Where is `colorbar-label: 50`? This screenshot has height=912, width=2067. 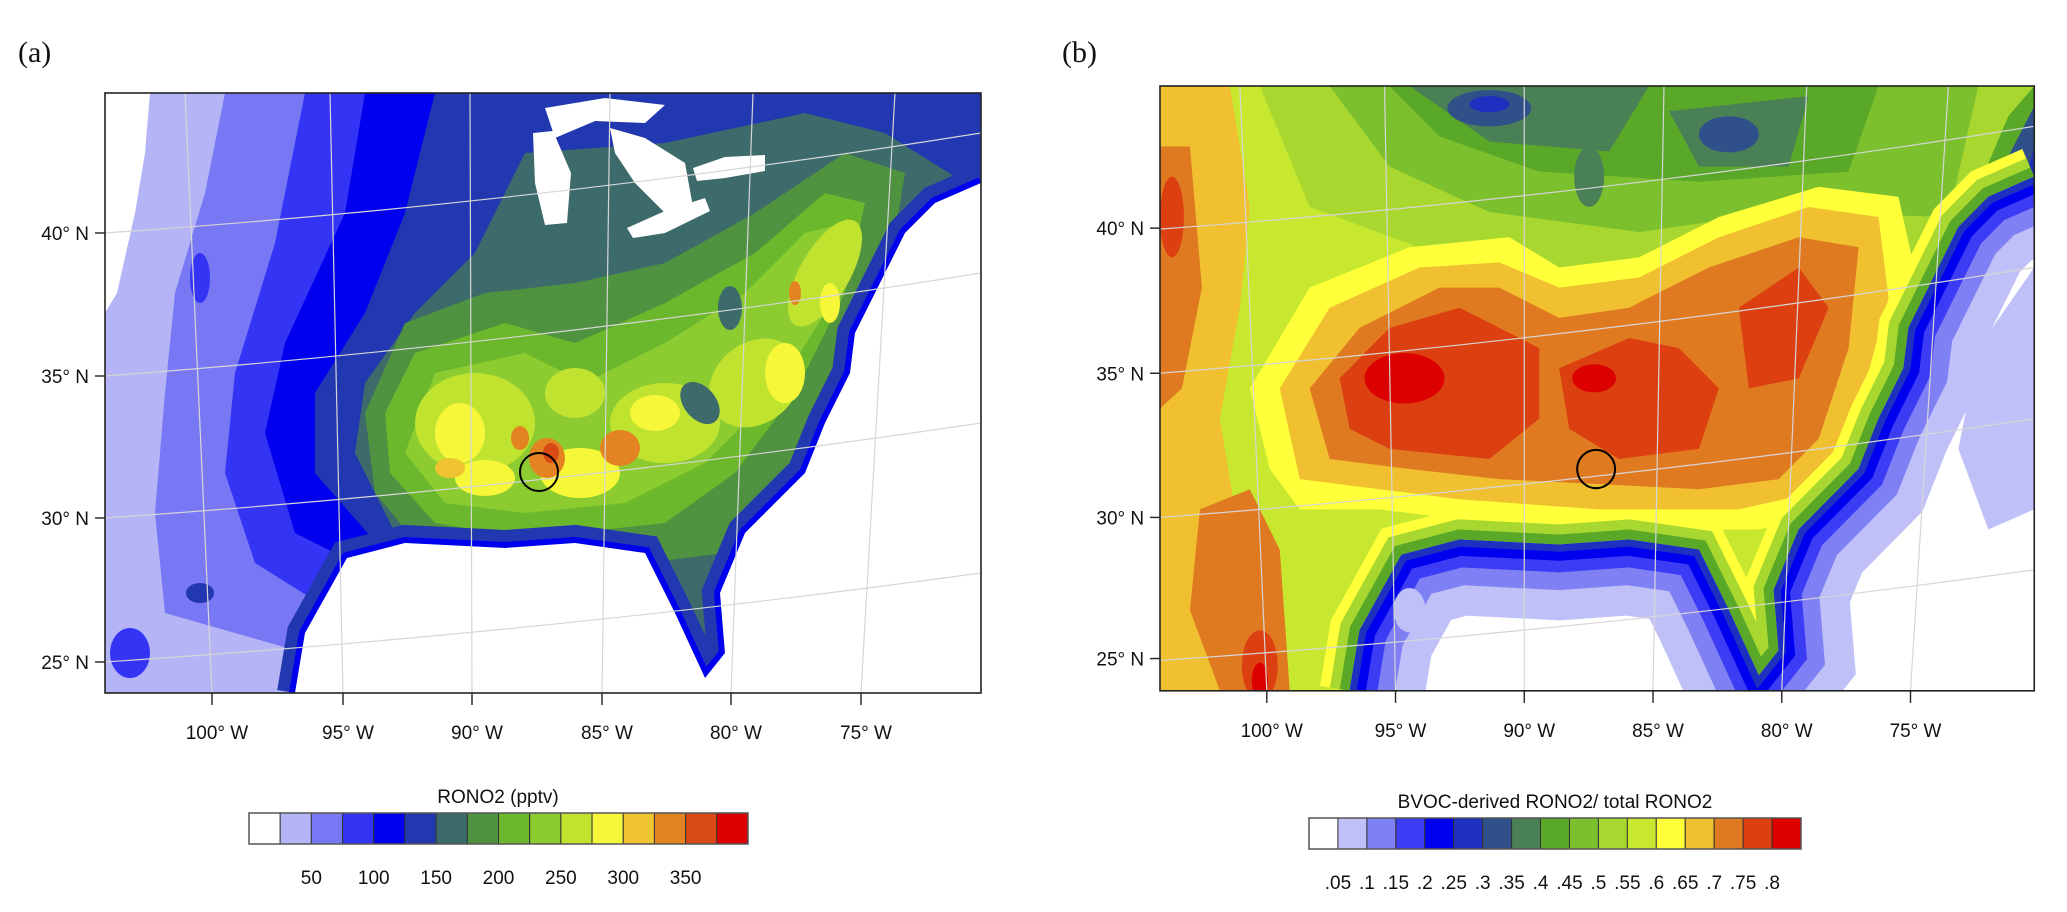 colorbar-label: 50 is located at coordinates (311, 878).